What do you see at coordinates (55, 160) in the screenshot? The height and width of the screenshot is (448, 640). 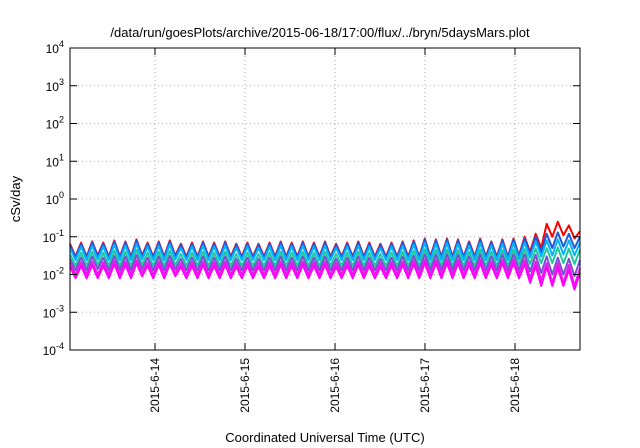 I see `y-tick-label: 10¹` at bounding box center [55, 160].